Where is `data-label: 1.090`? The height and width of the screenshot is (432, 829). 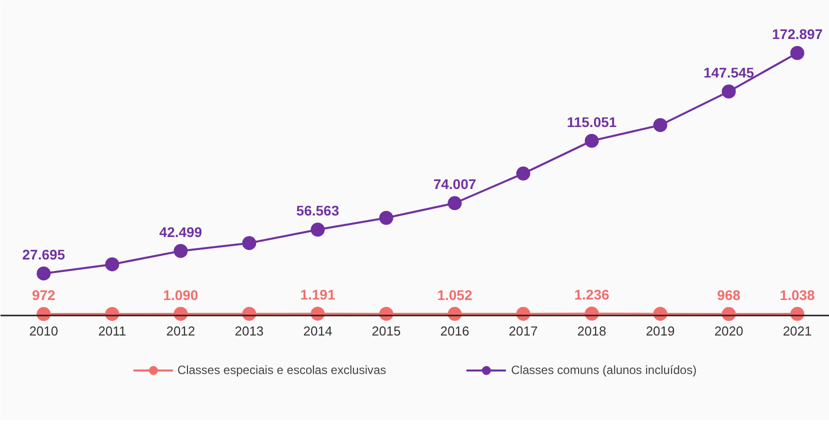 data-label: 1.090 is located at coordinates (180, 294).